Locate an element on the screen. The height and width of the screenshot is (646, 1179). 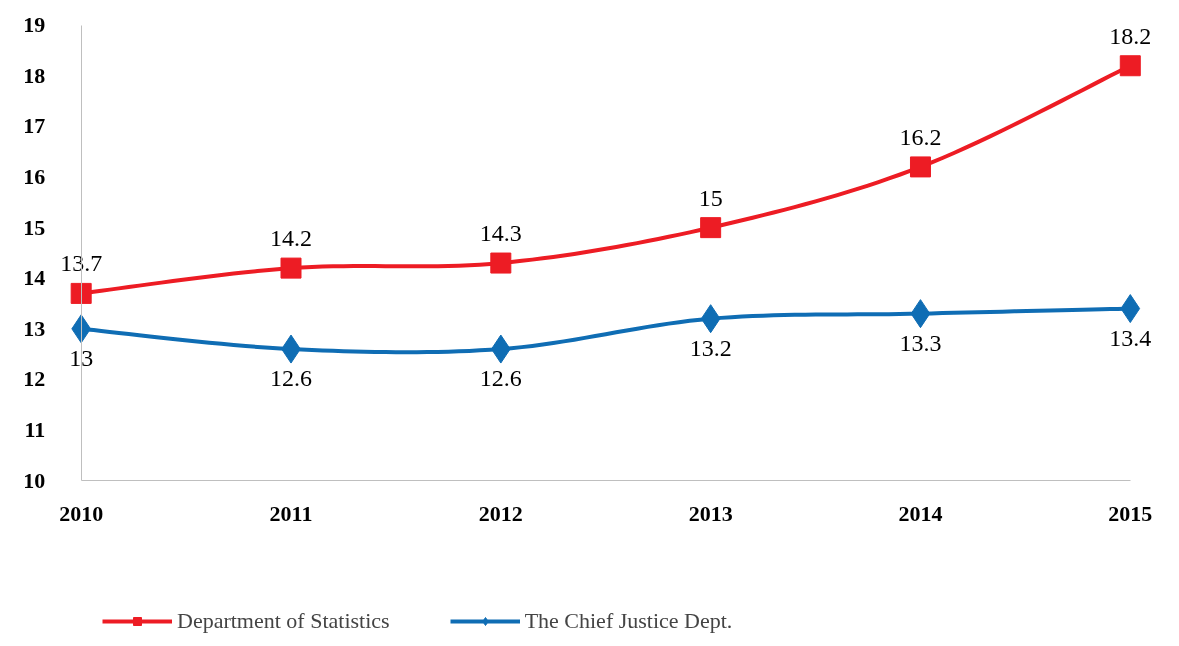
y-tick-label: 18 is located at coordinates (34, 75).